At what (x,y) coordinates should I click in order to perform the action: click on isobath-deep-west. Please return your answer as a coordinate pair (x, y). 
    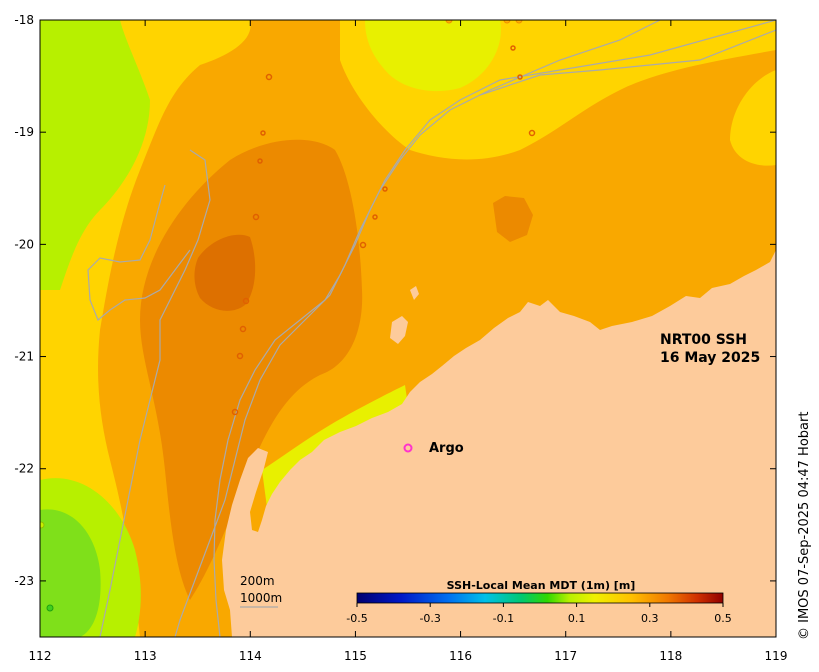
    Looking at the image, I should click on (155, 393).